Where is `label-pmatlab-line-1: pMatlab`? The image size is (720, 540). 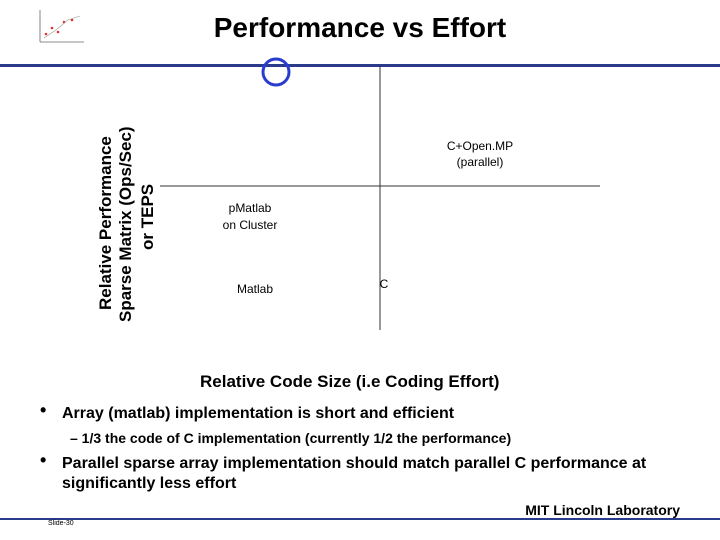 label-pmatlab-line-1: pMatlab is located at coordinates (250, 208).